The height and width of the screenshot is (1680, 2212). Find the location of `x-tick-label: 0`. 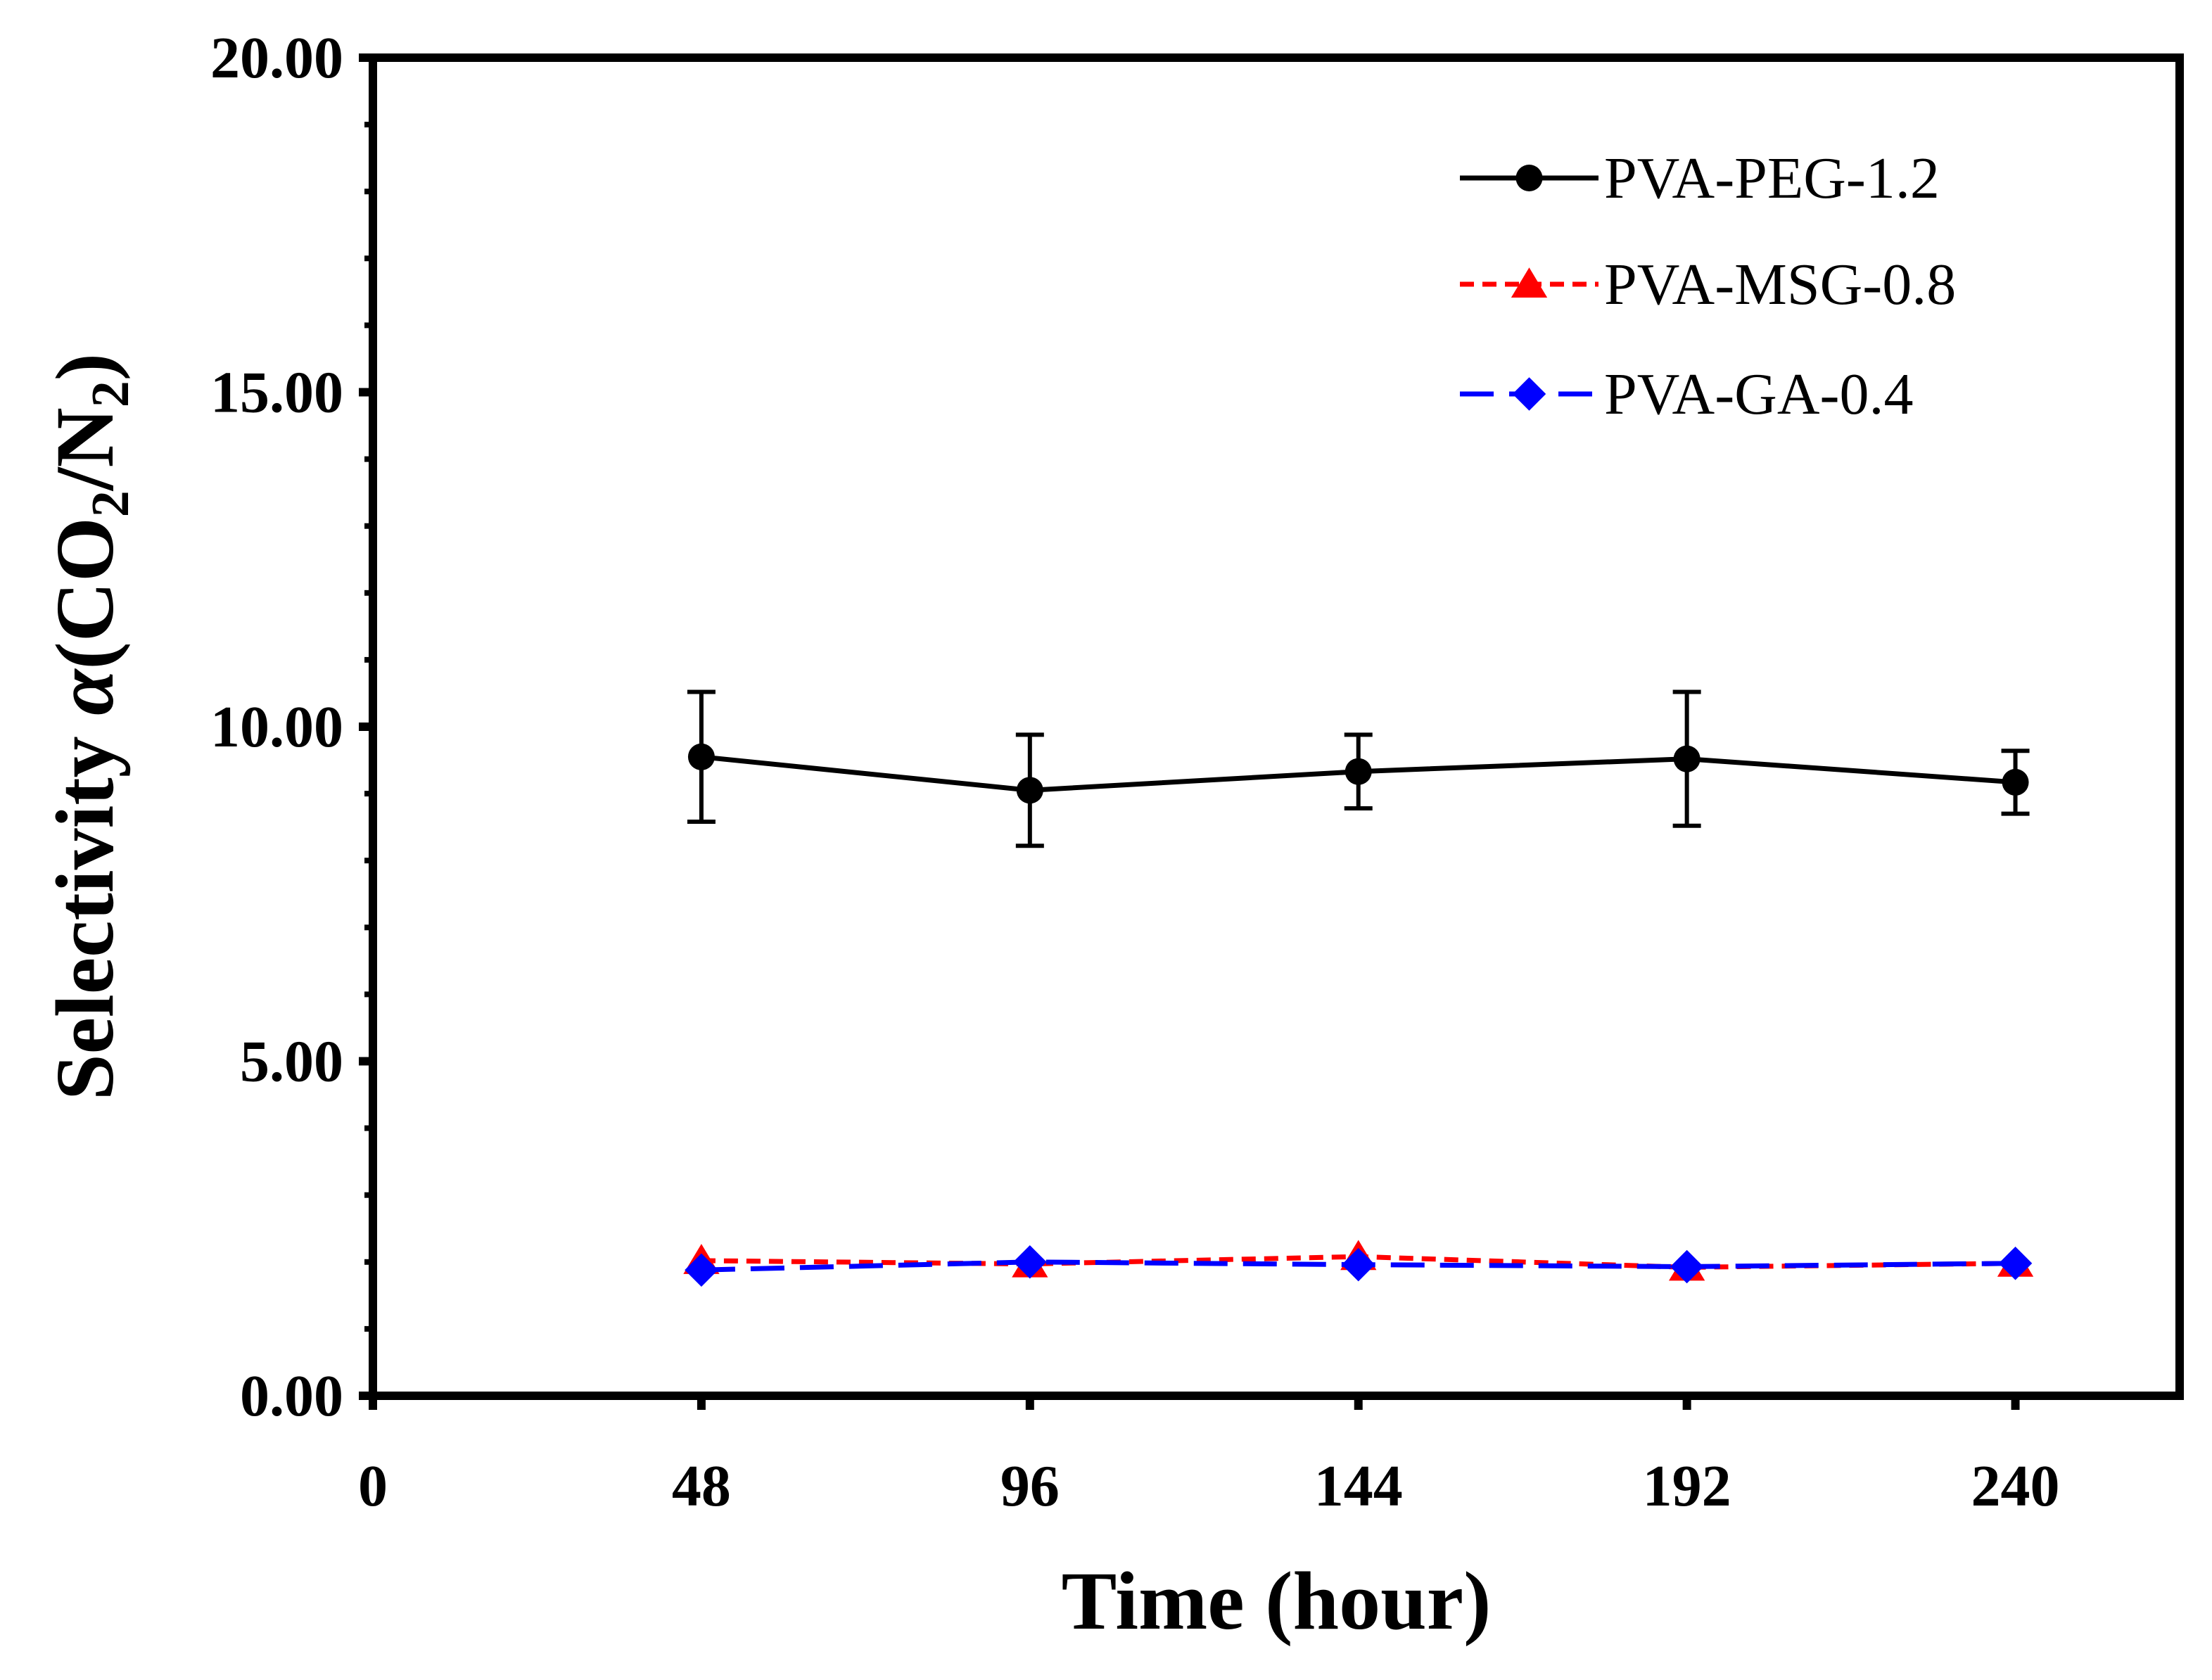

x-tick-label: 0 is located at coordinates (373, 1486).